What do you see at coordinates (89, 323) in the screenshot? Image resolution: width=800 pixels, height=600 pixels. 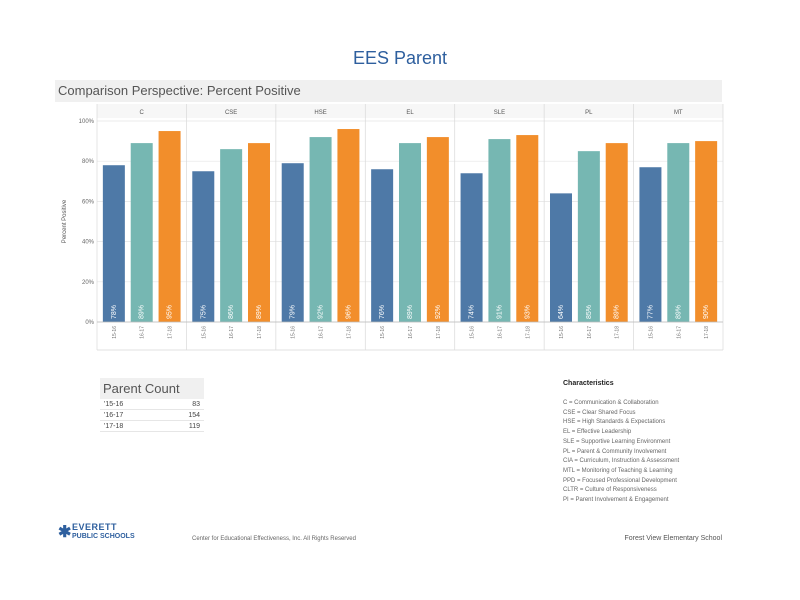 I see `y-tick-label: 0%` at bounding box center [89, 323].